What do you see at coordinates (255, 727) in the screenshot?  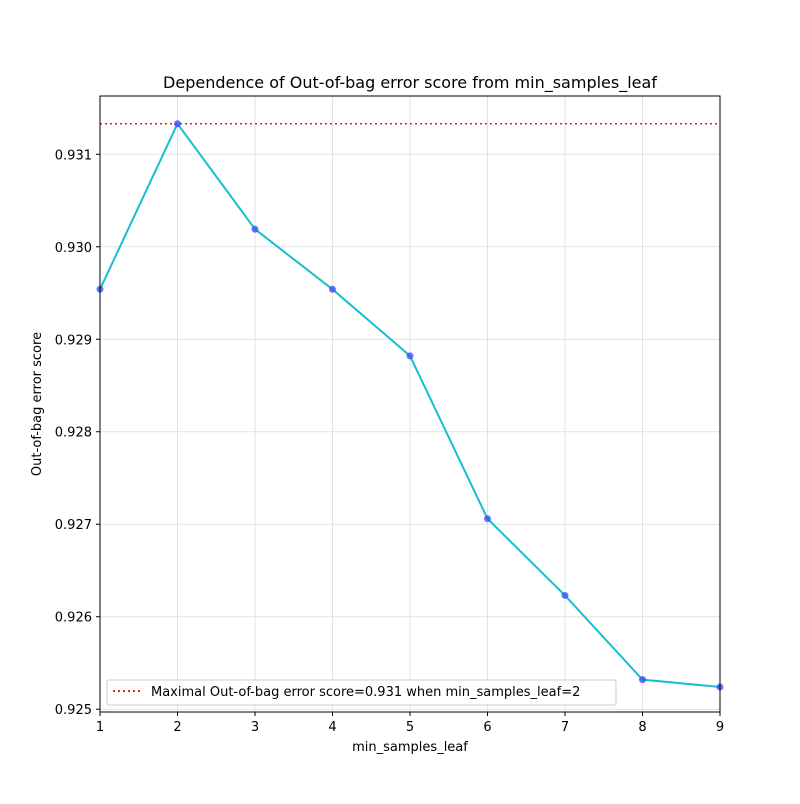 I see `x-tick-label: 3` at bounding box center [255, 727].